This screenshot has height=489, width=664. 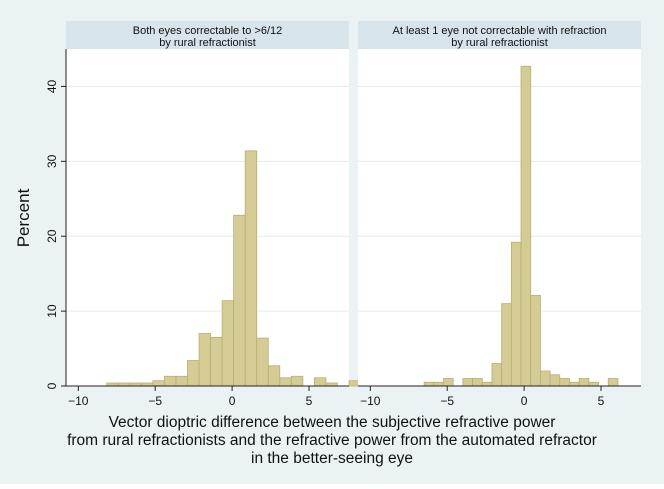 I want to click on panel-title-line: Both eyes correctable to >6/12, so click(x=208, y=31).